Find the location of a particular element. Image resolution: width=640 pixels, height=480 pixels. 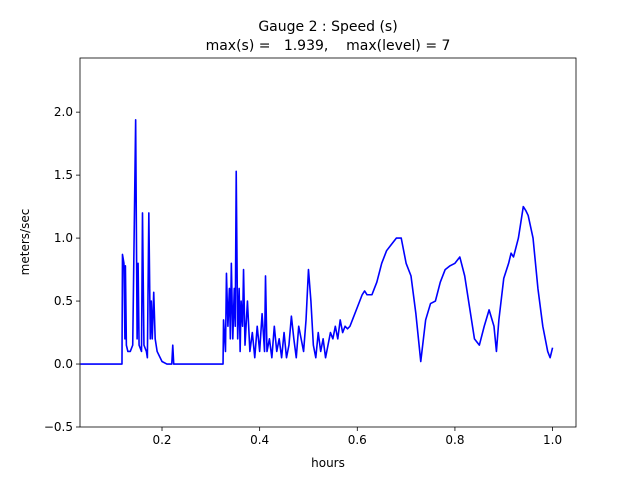

x-axis-label: hours is located at coordinates (328, 463).